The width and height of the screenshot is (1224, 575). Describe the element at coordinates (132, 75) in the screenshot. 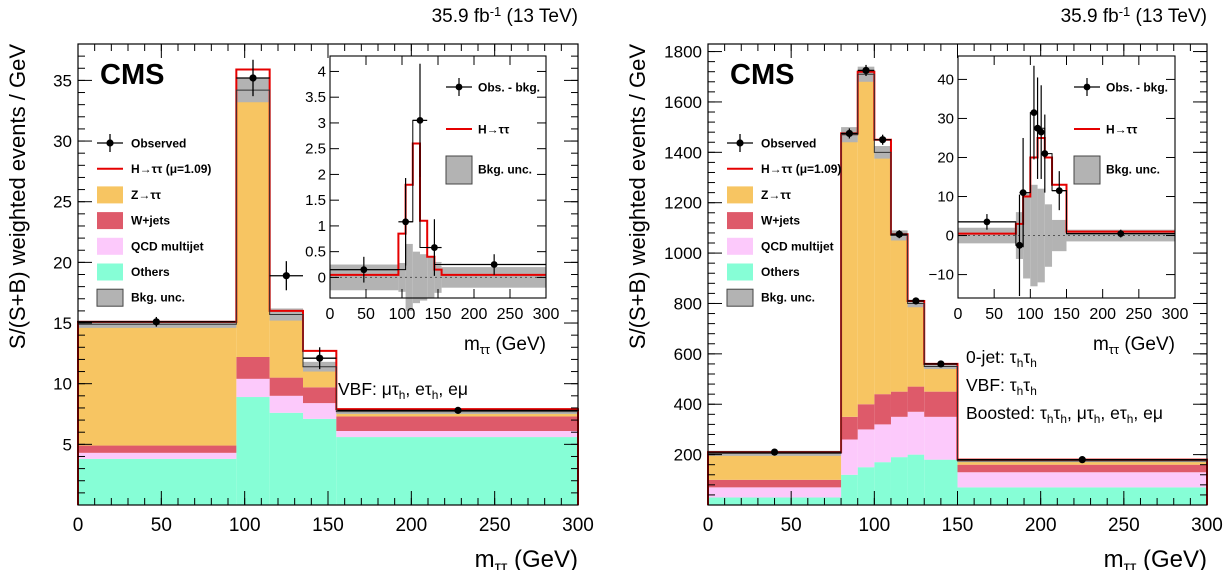

I see `experiment-label: CMS` at that location.